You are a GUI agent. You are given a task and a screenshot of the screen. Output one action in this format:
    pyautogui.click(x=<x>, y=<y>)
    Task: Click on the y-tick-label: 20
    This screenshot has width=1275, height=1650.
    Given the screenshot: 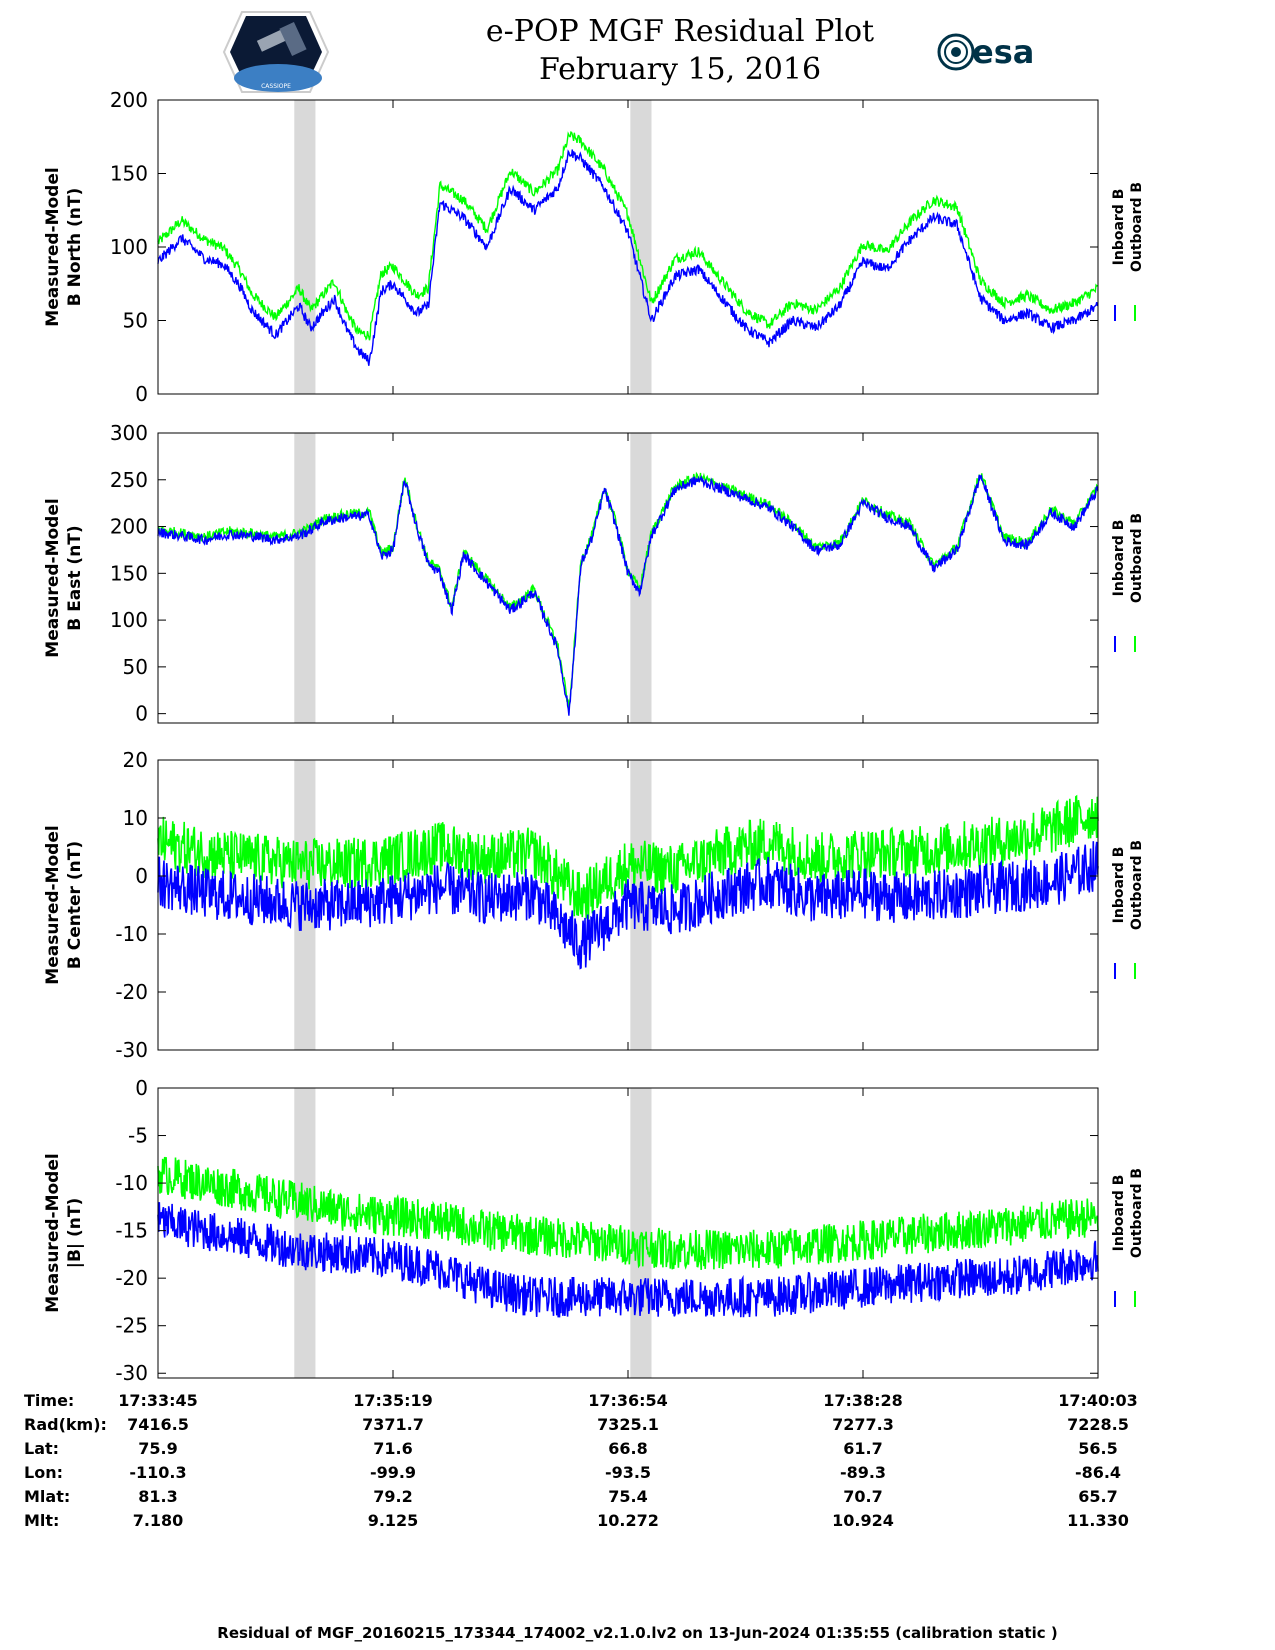 What is the action you would take?
    pyautogui.click(x=135, y=760)
    